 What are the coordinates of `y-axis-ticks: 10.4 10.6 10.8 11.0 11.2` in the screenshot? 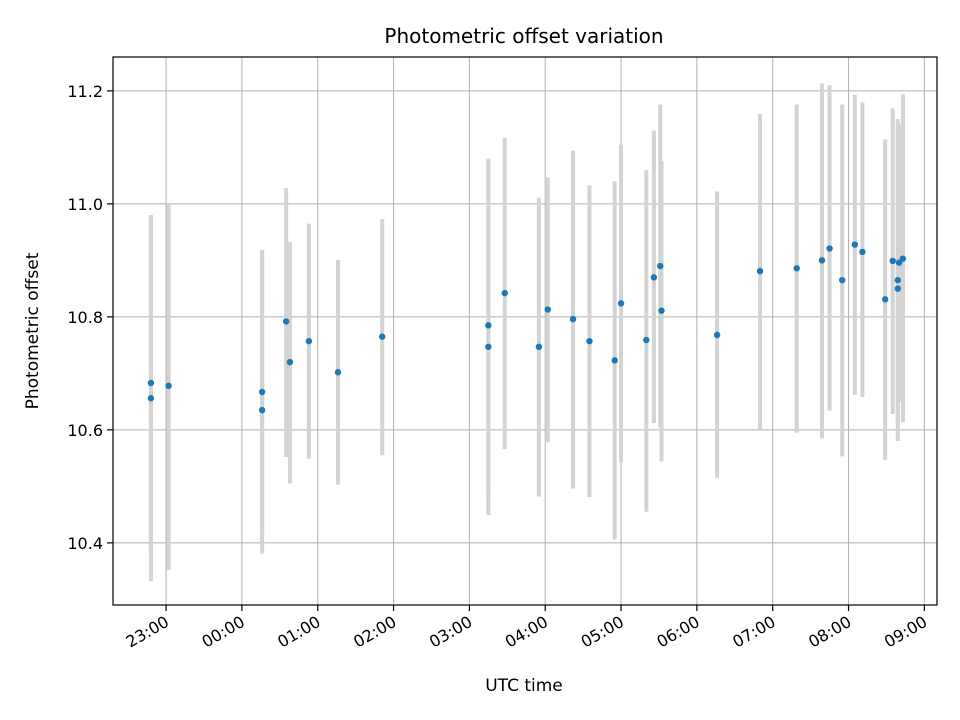 It's located at (90, 317).